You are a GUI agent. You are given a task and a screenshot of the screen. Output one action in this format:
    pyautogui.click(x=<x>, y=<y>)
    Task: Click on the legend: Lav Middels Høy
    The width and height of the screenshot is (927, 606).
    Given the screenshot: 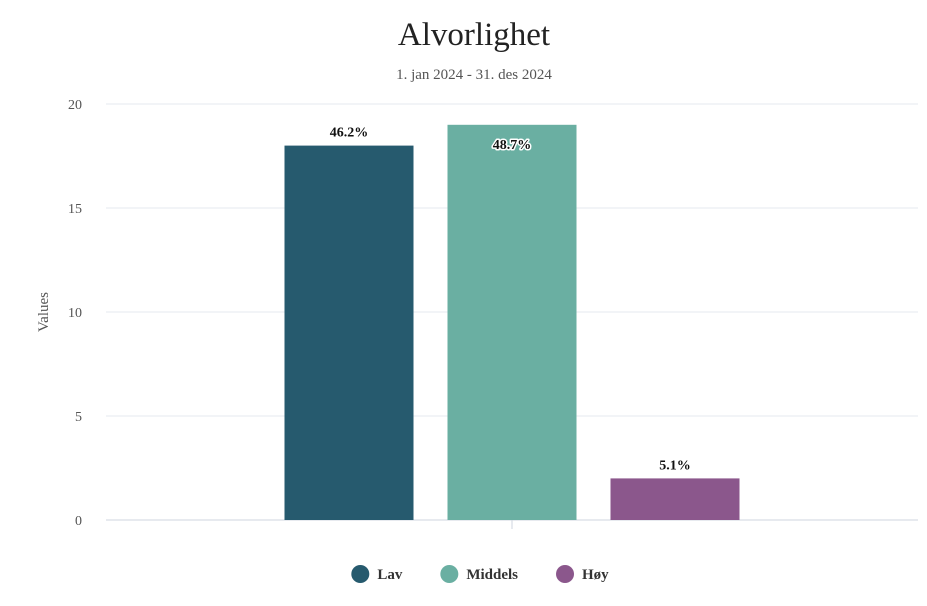 What is the action you would take?
    pyautogui.click(x=480, y=574)
    